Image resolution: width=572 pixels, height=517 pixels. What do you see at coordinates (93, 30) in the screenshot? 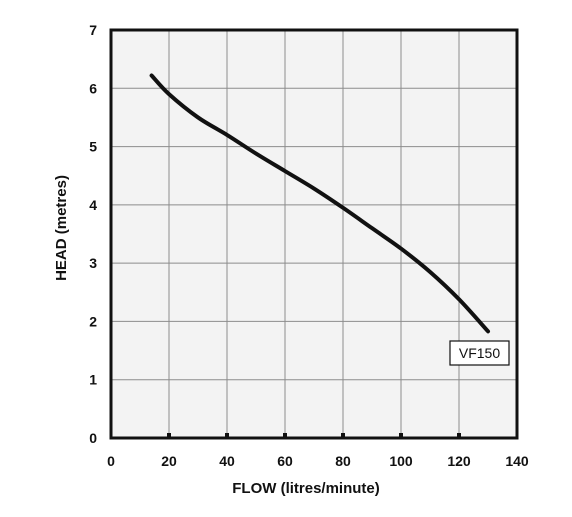
I see `y-tick-label: 7` at bounding box center [93, 30].